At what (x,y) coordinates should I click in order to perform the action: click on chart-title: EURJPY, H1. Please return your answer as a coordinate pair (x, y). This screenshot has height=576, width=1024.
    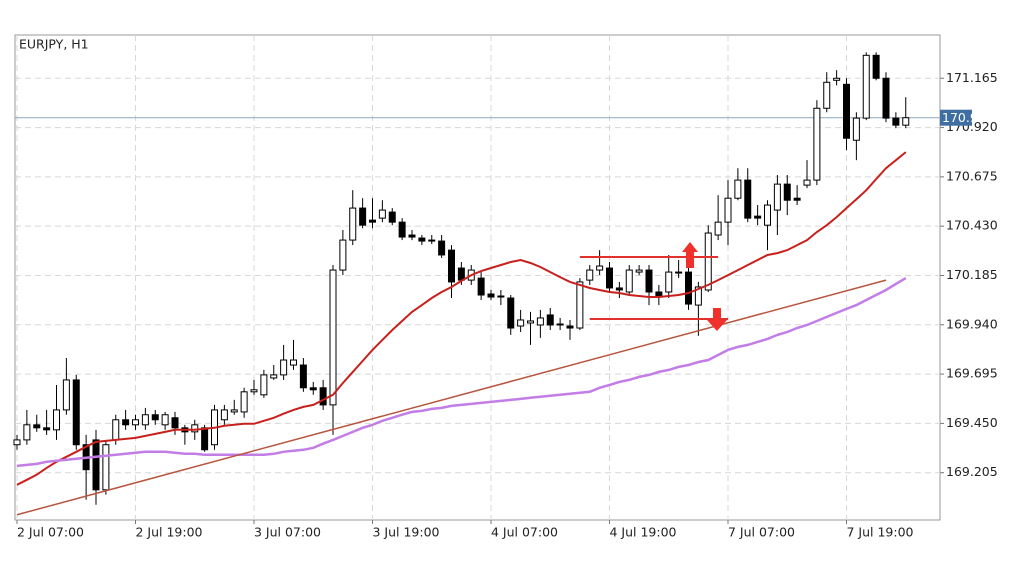
    Looking at the image, I should click on (54, 44).